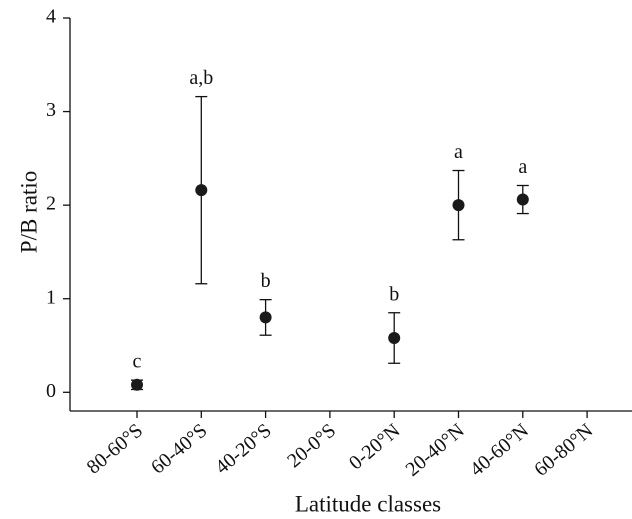 The image size is (632, 519). Describe the element at coordinates (137, 362) in the screenshot. I see `annotation: c` at that location.